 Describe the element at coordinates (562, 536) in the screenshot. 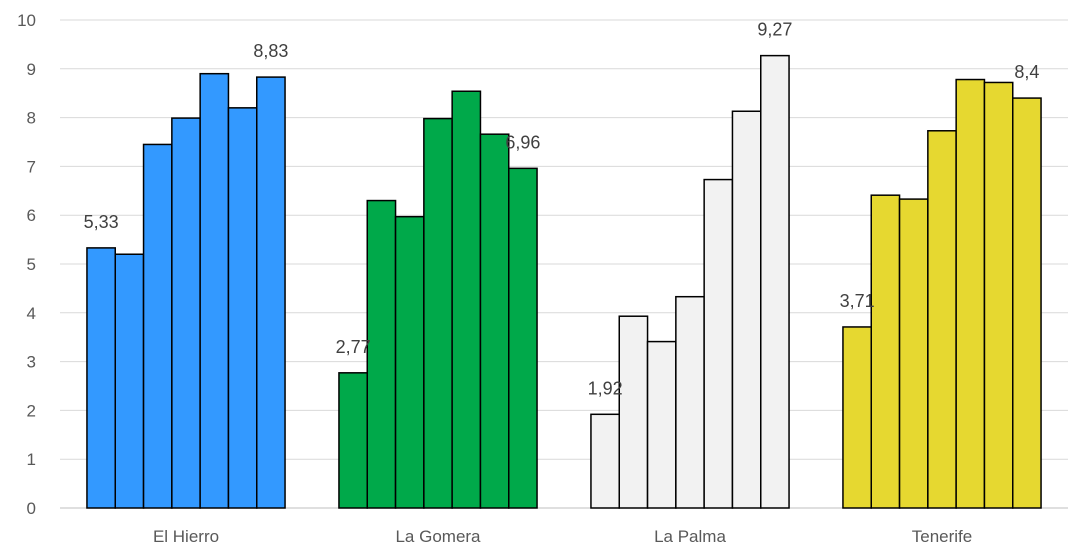

I see `x-axis-categories: El Hierro La Gomera La Palma Tenerife` at that location.